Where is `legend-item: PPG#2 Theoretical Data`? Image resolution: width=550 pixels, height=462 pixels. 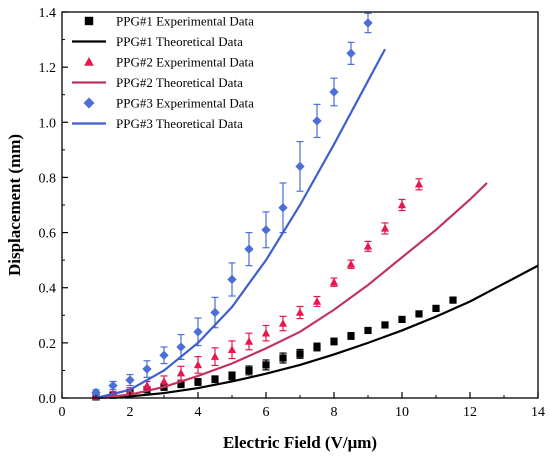 legend-item: PPG#2 Theoretical Data is located at coordinates (157, 82).